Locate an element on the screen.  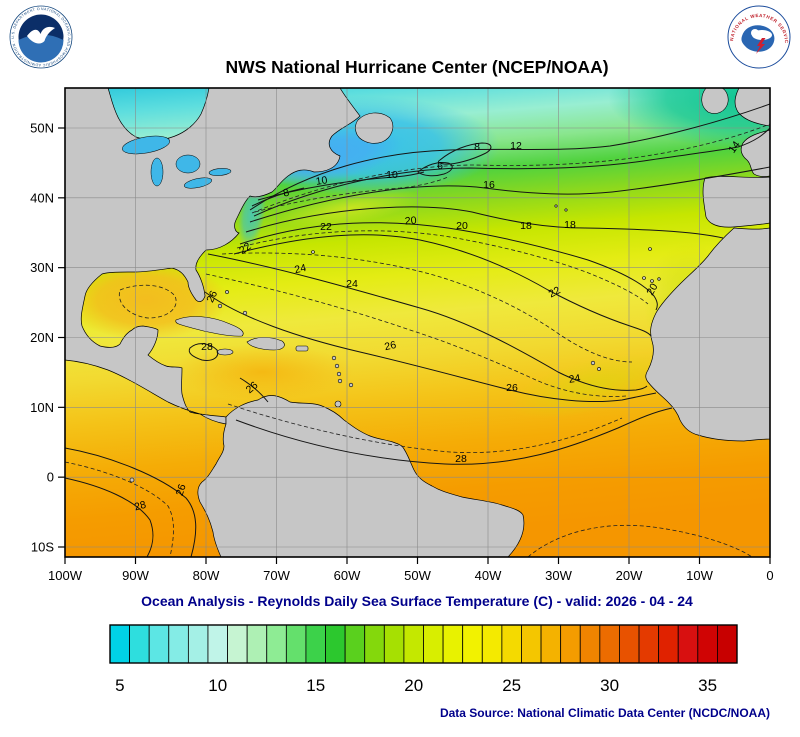
contour-label: 24 is located at coordinates (352, 284).